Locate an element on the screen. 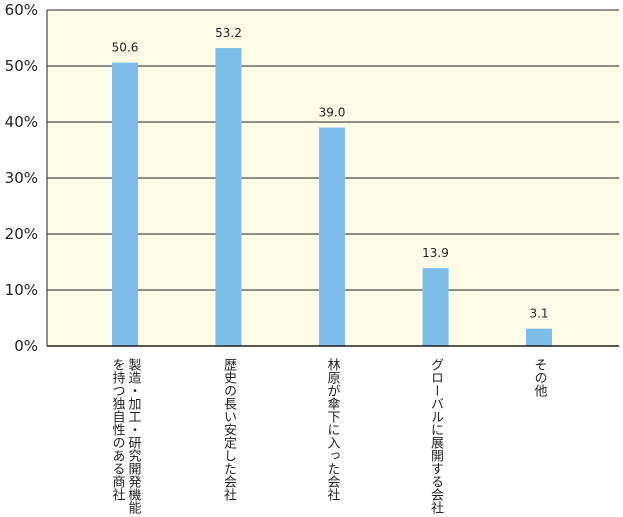 This screenshot has width=623, height=517. bar-value-label: 13.9 is located at coordinates (435, 253).